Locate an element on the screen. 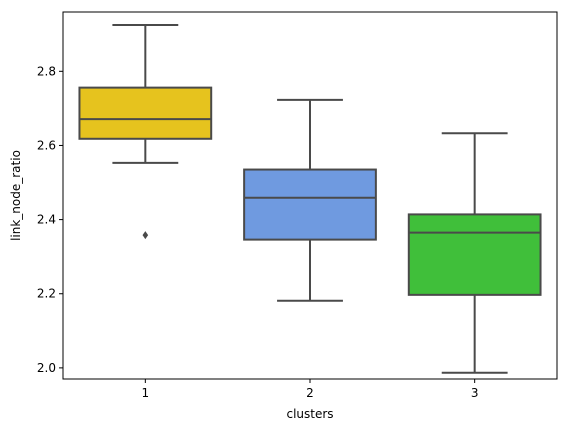 The height and width of the screenshot is (432, 567). y-tick-label: 2.8 is located at coordinates (46, 71).